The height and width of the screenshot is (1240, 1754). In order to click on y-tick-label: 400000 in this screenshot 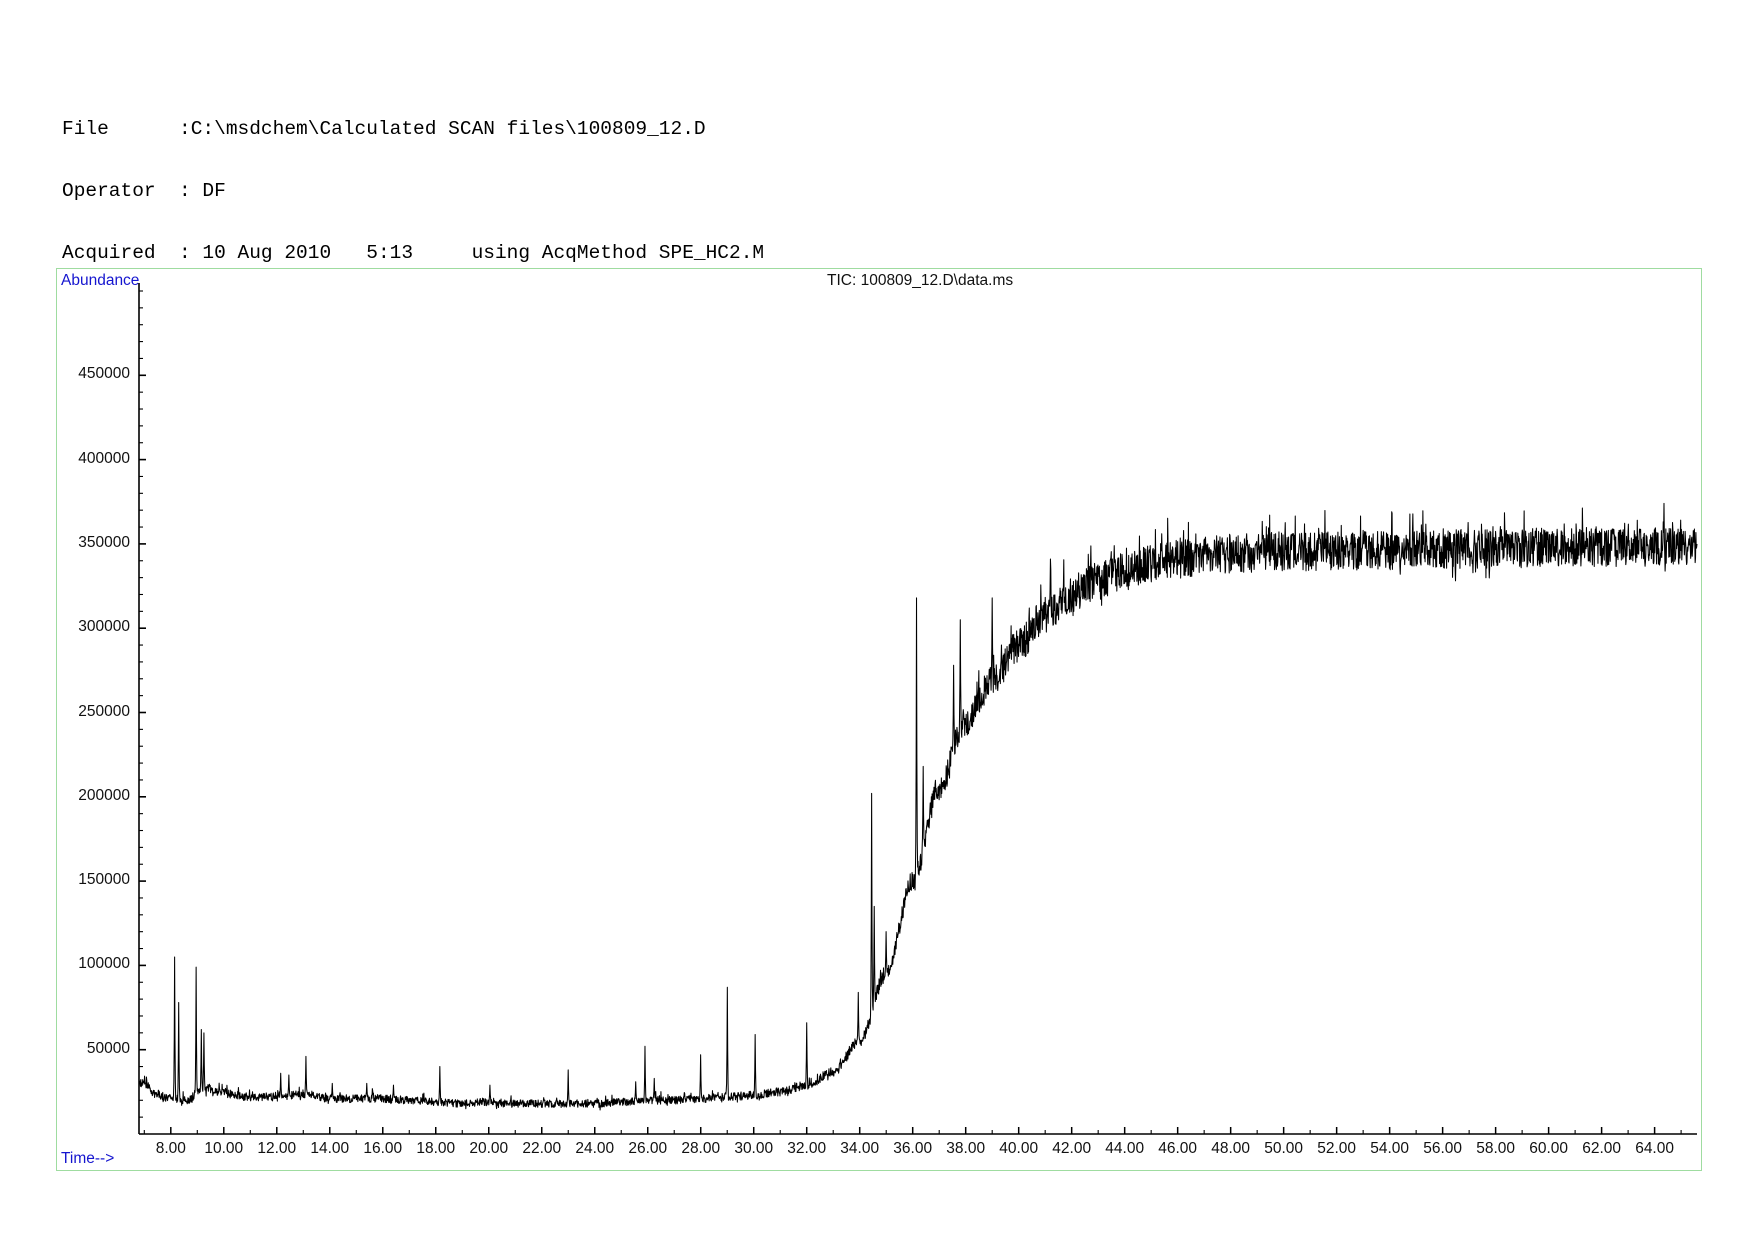, I will do `click(104, 458)`.